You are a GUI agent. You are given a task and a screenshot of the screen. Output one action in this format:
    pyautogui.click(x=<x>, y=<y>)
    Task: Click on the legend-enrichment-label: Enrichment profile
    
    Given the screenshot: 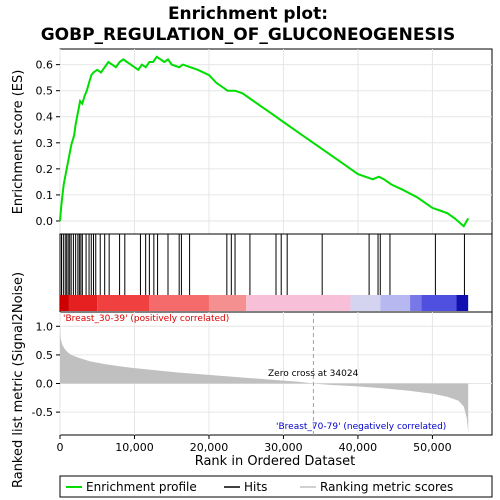 What is the action you would take?
    pyautogui.click(x=141, y=487)
    